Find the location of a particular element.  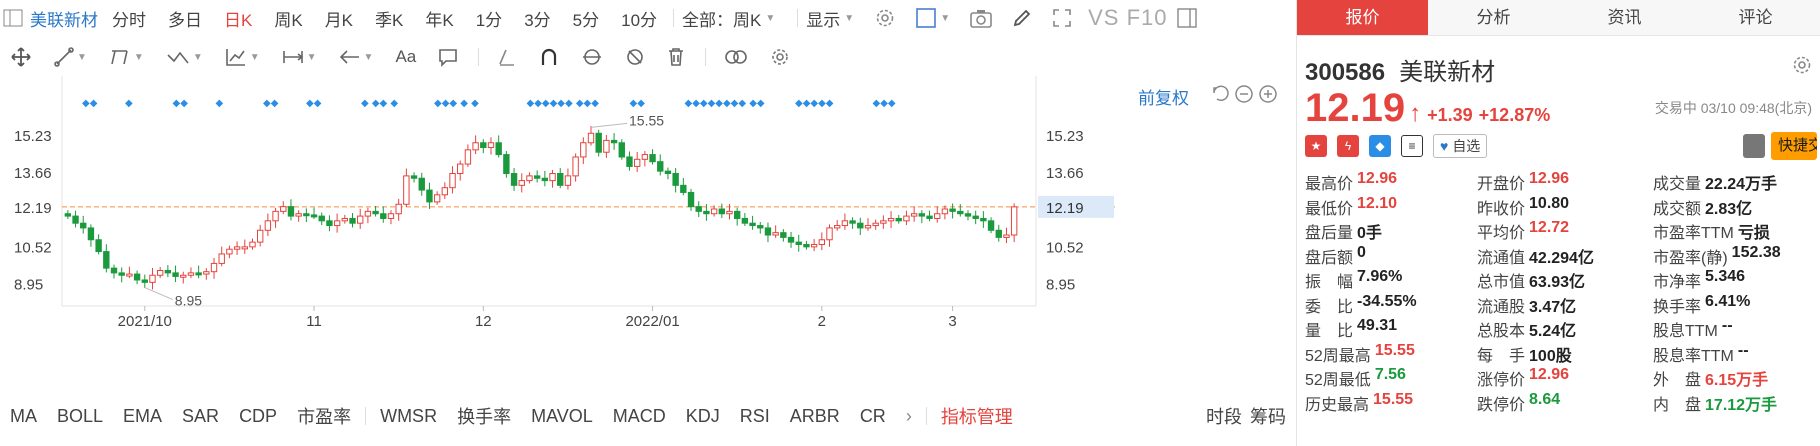

indicator-tab: MAVOL is located at coordinates (562, 415).